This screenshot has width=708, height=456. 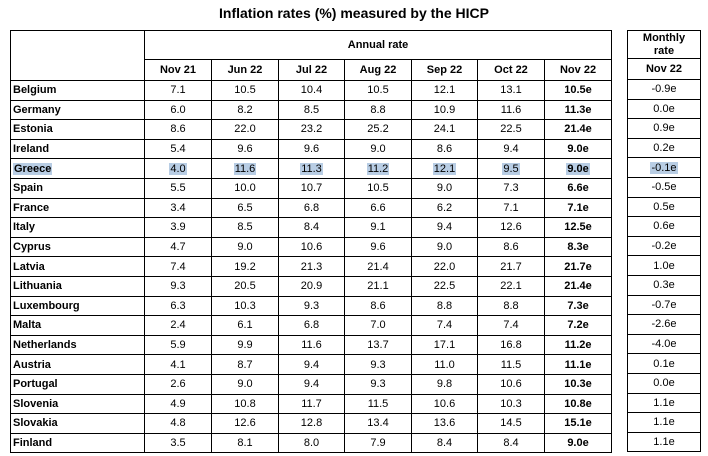 I want to click on value-cell: 16.8, so click(x=511, y=345).